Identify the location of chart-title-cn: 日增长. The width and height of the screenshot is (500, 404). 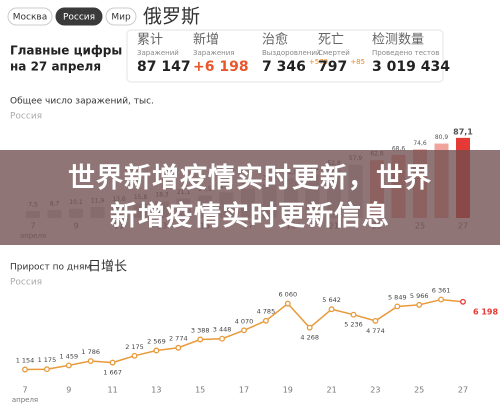
(107, 267).